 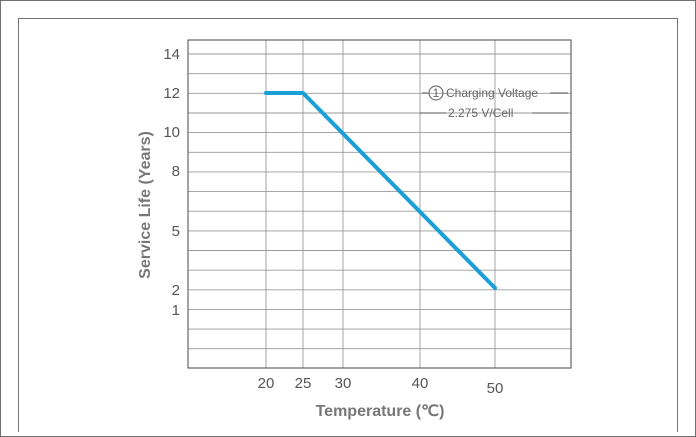 I want to click on y-tick-label: 10, so click(x=171, y=132).